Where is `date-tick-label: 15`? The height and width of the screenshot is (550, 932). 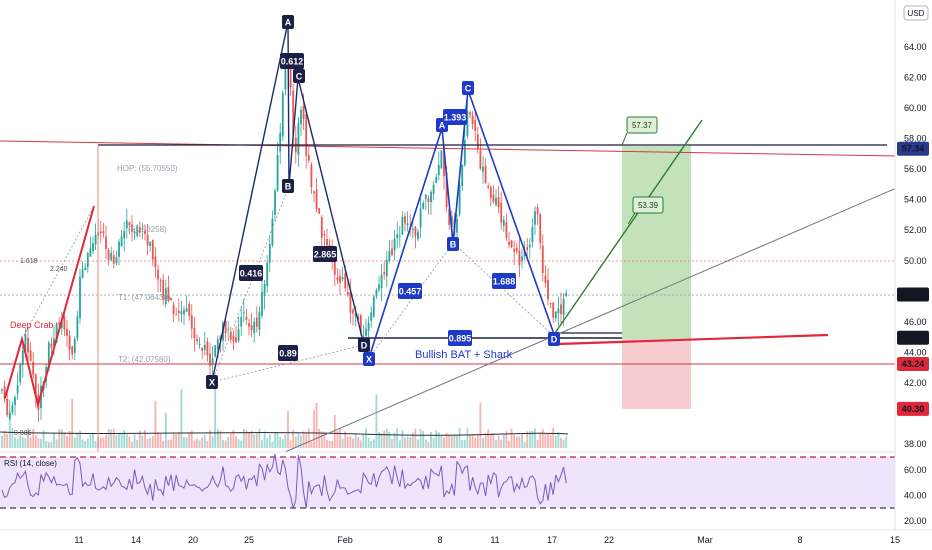
date-tick-label: 15 is located at coordinates (895, 540).